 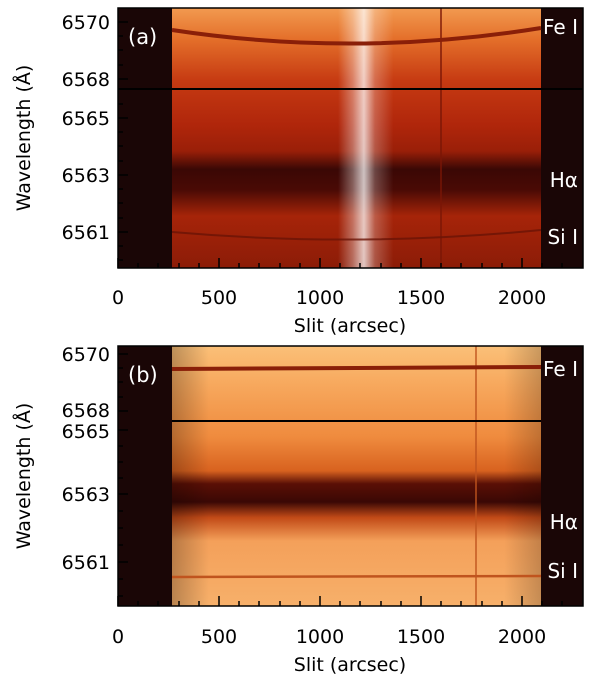 I want to click on panel-a-ylabel: Wavelength (Å), so click(x=23, y=138).